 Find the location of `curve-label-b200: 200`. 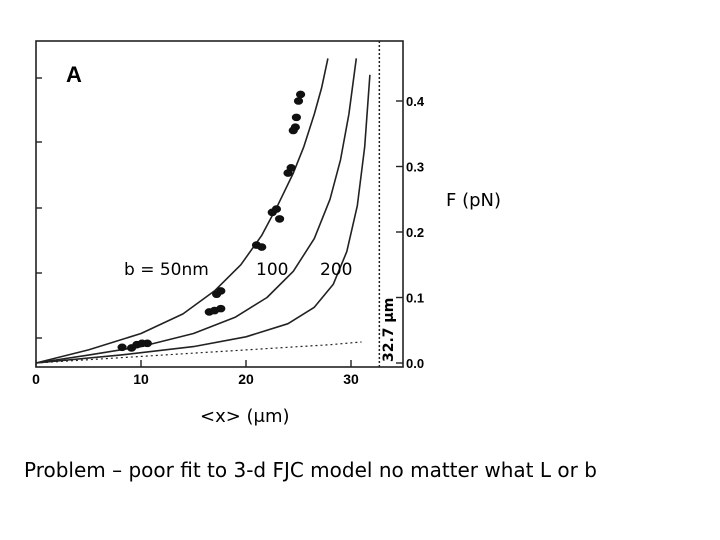

curve-label-b200: 200 is located at coordinates (336, 270).